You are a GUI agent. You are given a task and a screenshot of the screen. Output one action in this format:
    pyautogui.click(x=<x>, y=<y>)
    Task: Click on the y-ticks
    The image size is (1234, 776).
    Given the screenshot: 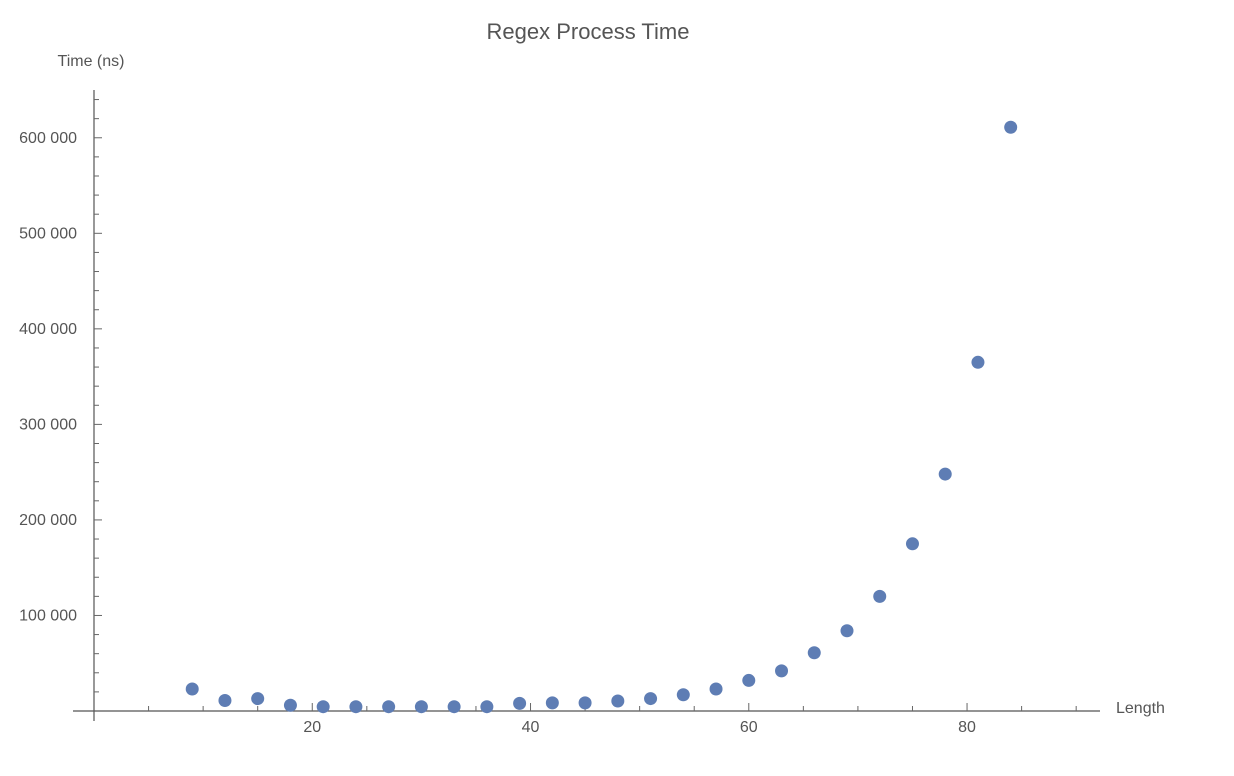 What is the action you would take?
    pyautogui.click(x=98, y=396)
    